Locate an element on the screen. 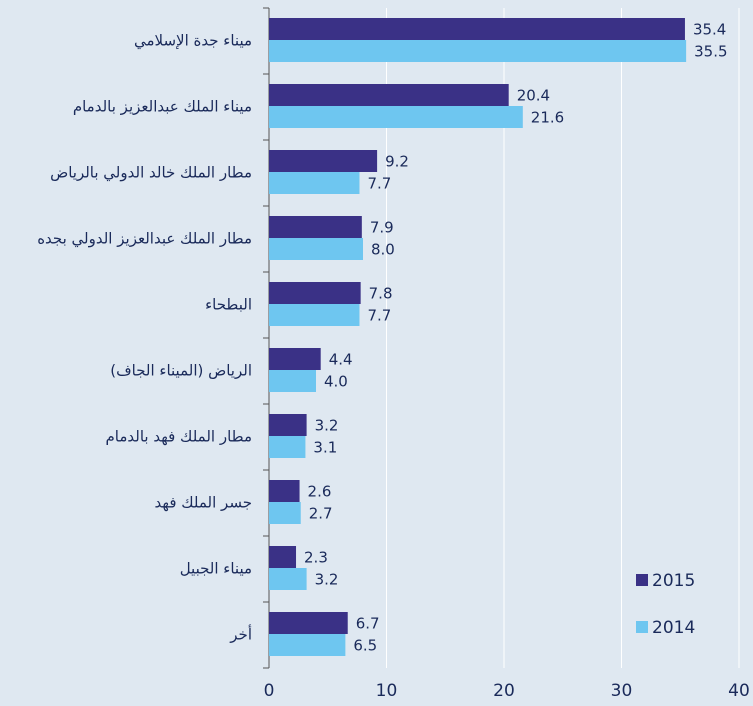 This screenshot has height=706, width=753. x-tick-label: 30 is located at coordinates (622, 691).